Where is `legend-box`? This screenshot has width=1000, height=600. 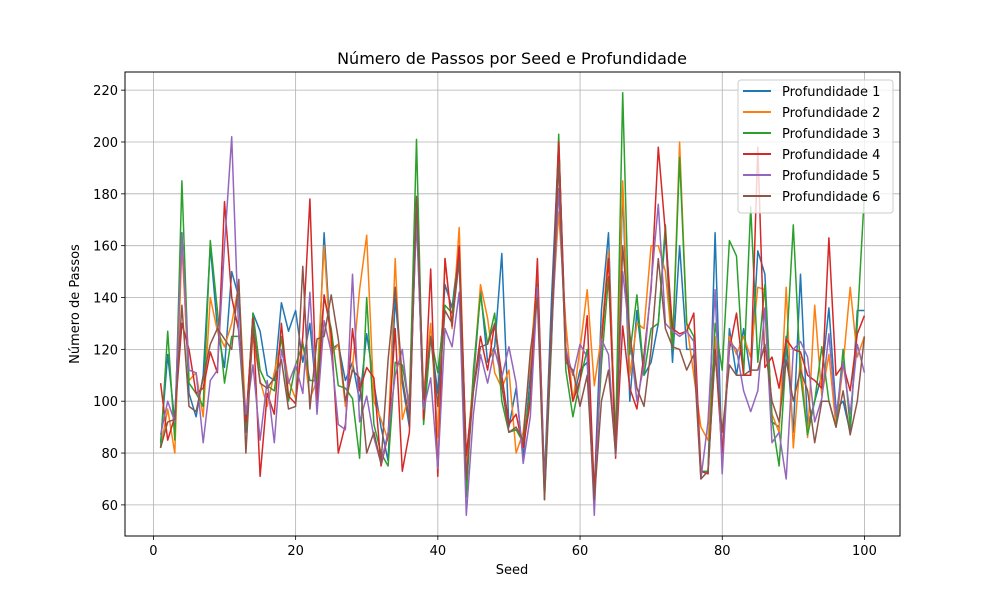 legend-box is located at coordinates (815, 146).